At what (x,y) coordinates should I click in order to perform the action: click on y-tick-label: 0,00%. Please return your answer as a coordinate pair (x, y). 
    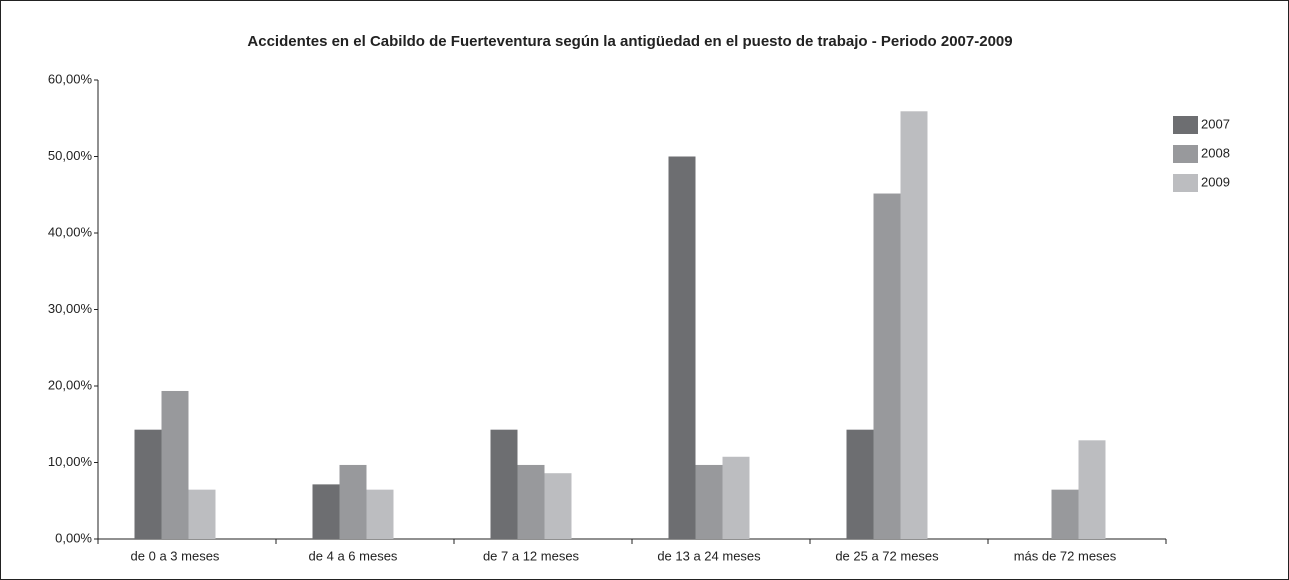
    Looking at the image, I should click on (73, 537).